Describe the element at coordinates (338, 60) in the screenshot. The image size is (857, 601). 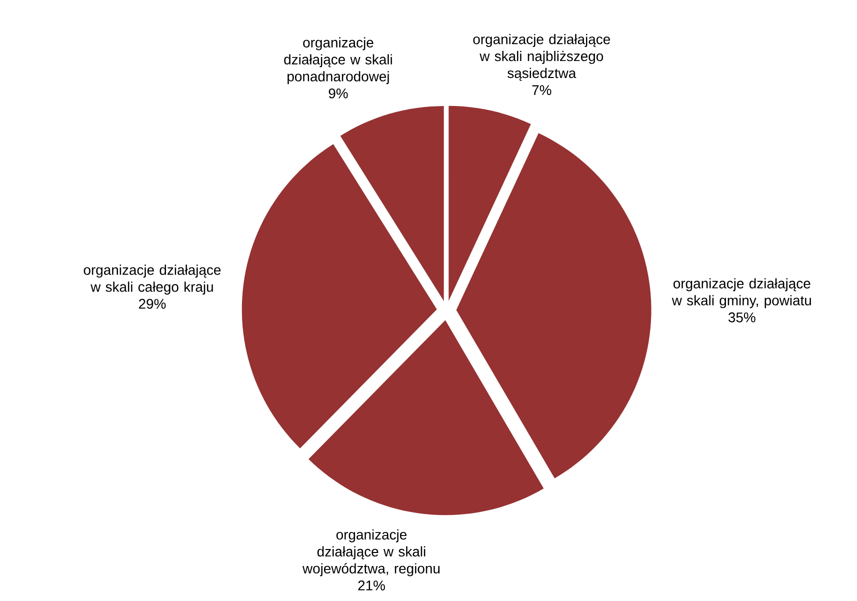
I see `slice-label: organizacje działające w skali ponadnarodowej` at that location.